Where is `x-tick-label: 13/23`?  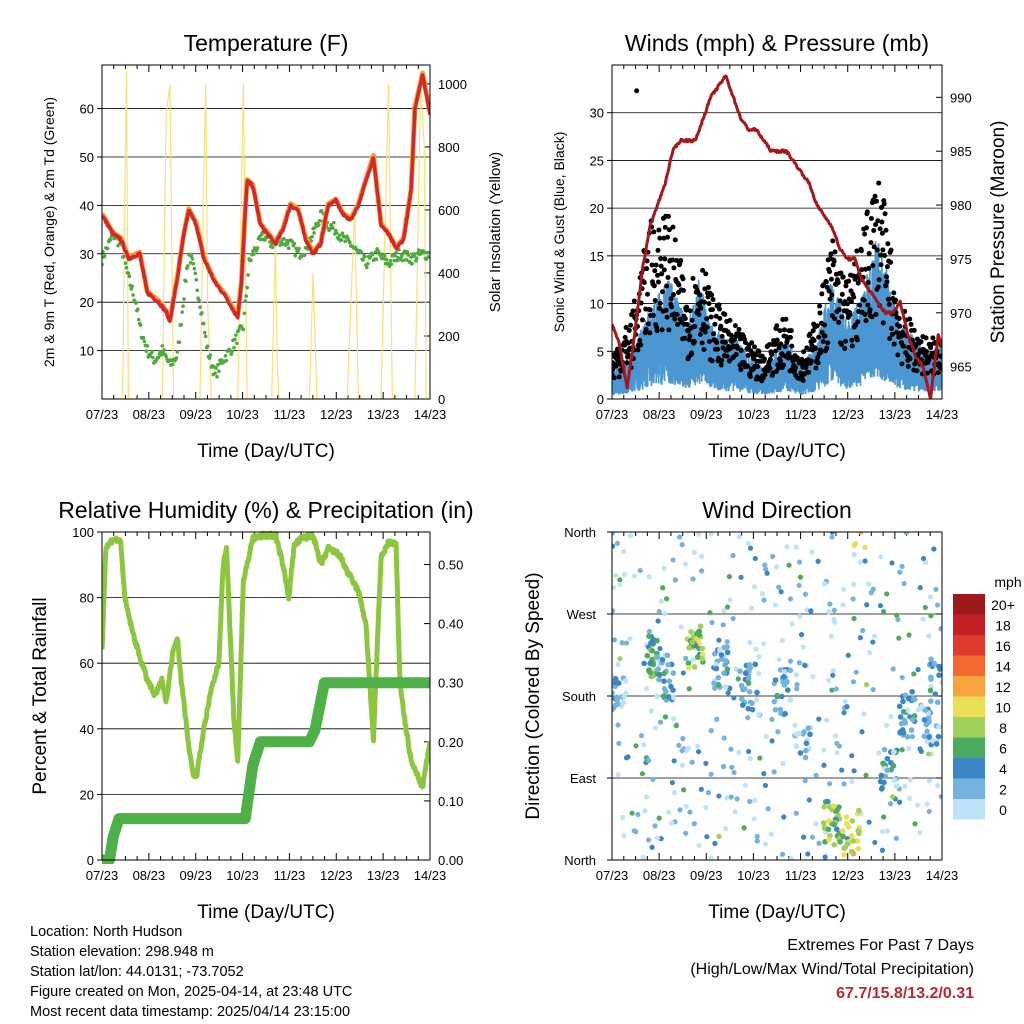
x-tick-label: 13/23 is located at coordinates (895, 414).